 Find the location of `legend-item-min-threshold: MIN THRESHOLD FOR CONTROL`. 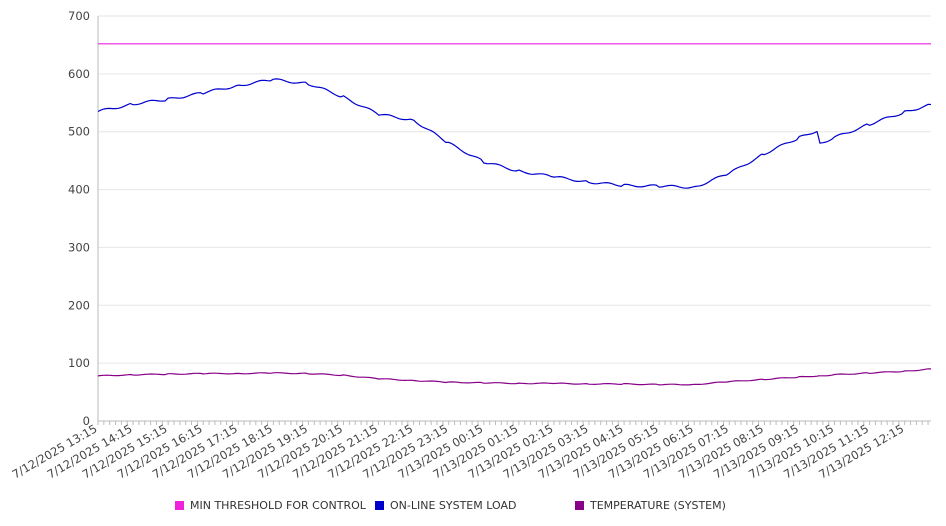

legend-item-min-threshold: MIN THRESHOLD FOR CONTROL is located at coordinates (270, 505).